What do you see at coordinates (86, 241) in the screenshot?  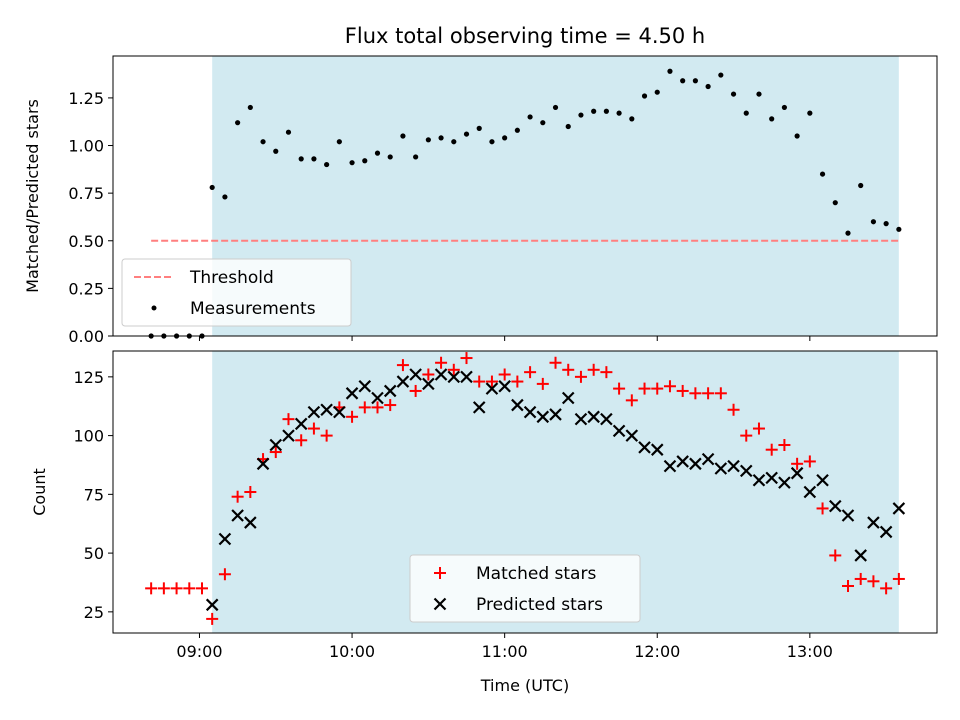 I see `y-tick-label: 0.50` at bounding box center [86, 241].